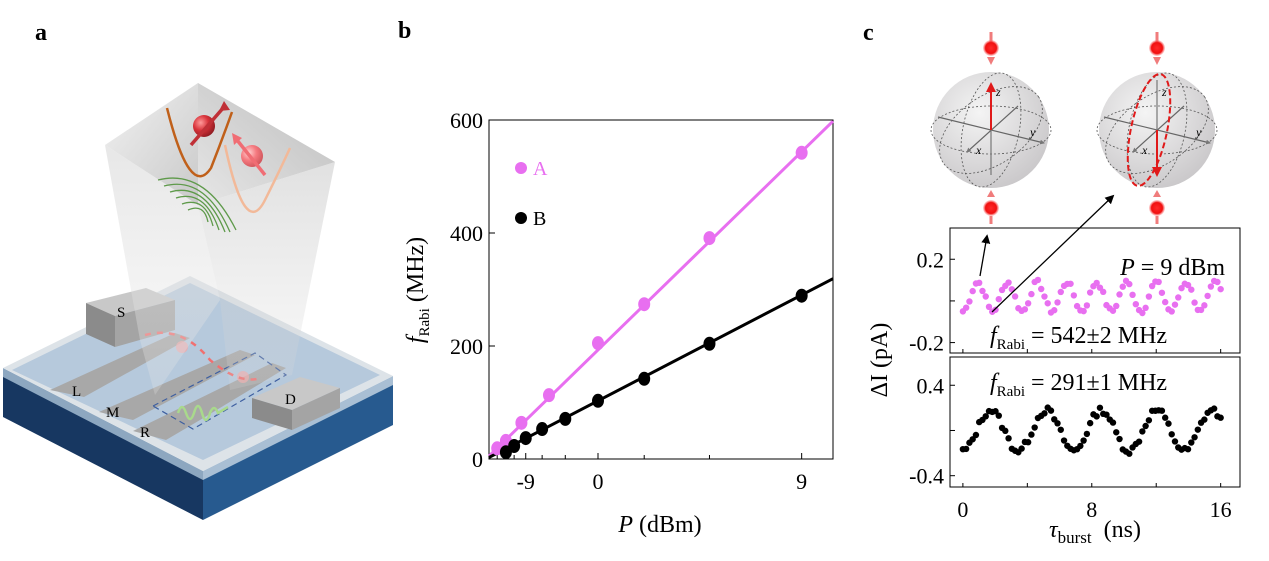 This screenshot has width=1269, height=561. I want to click on bloch-sphere-right: z y x, so click(1157, 128).